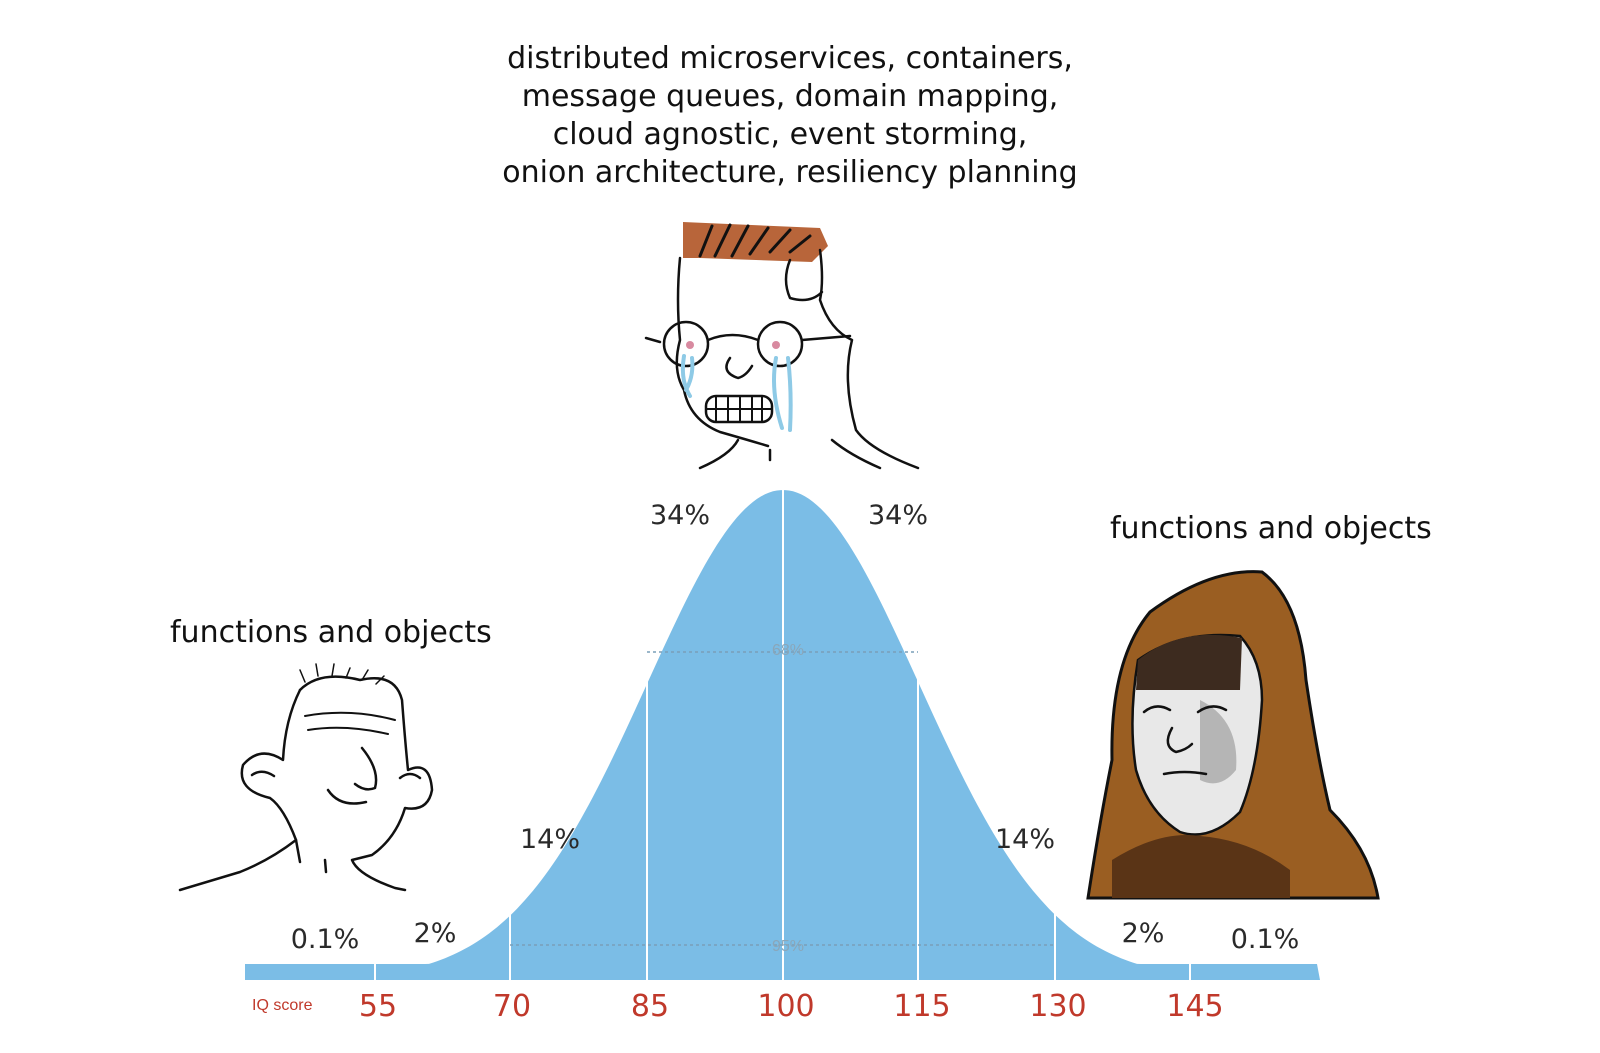 Image resolution: width=1600 pixels, height=1053 pixels. I want to click on nerd-neck, so click(790, 454).